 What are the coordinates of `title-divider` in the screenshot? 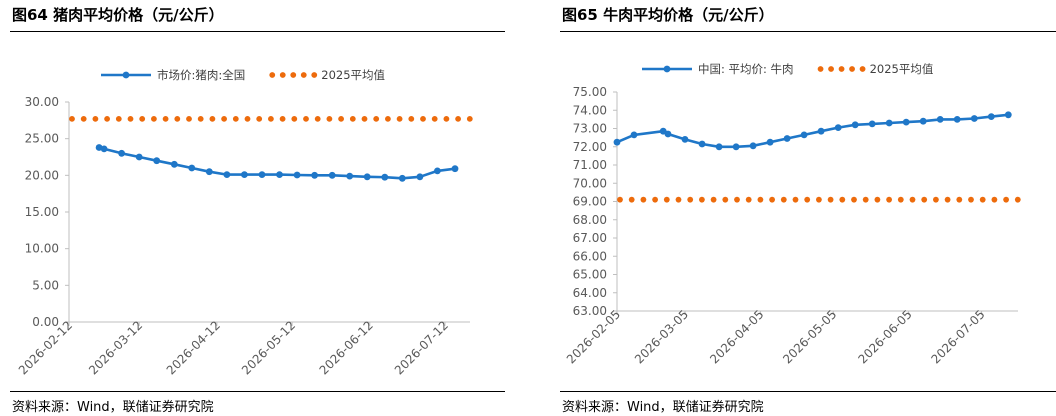 It's located at (808, 31).